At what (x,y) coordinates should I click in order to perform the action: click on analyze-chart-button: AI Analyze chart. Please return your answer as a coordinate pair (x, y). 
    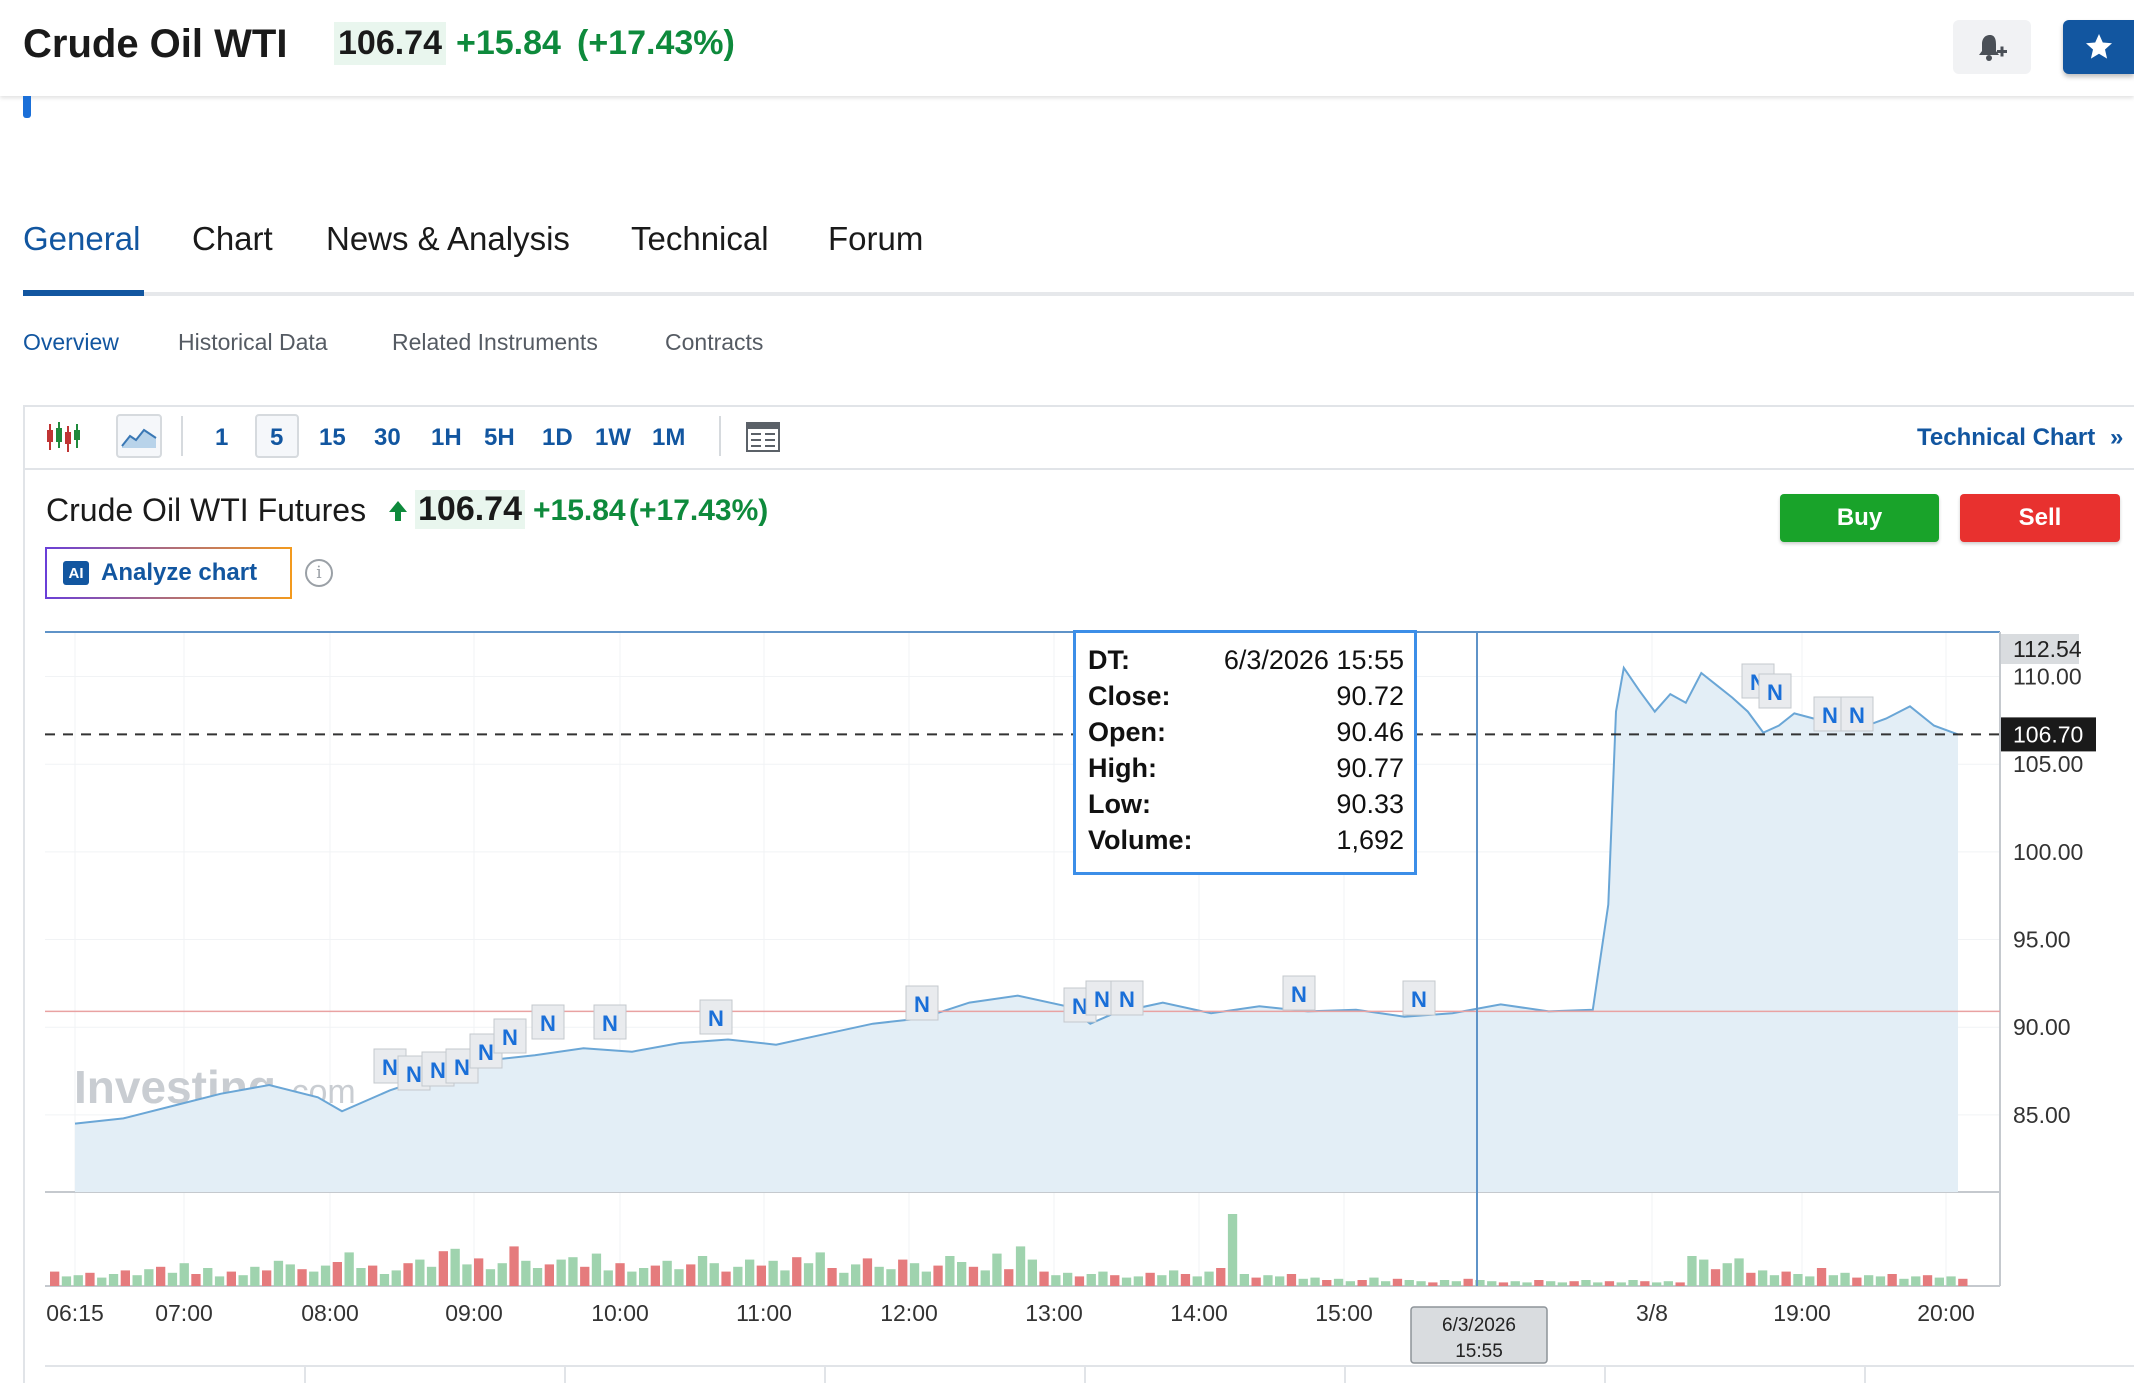
    Looking at the image, I should click on (168, 573).